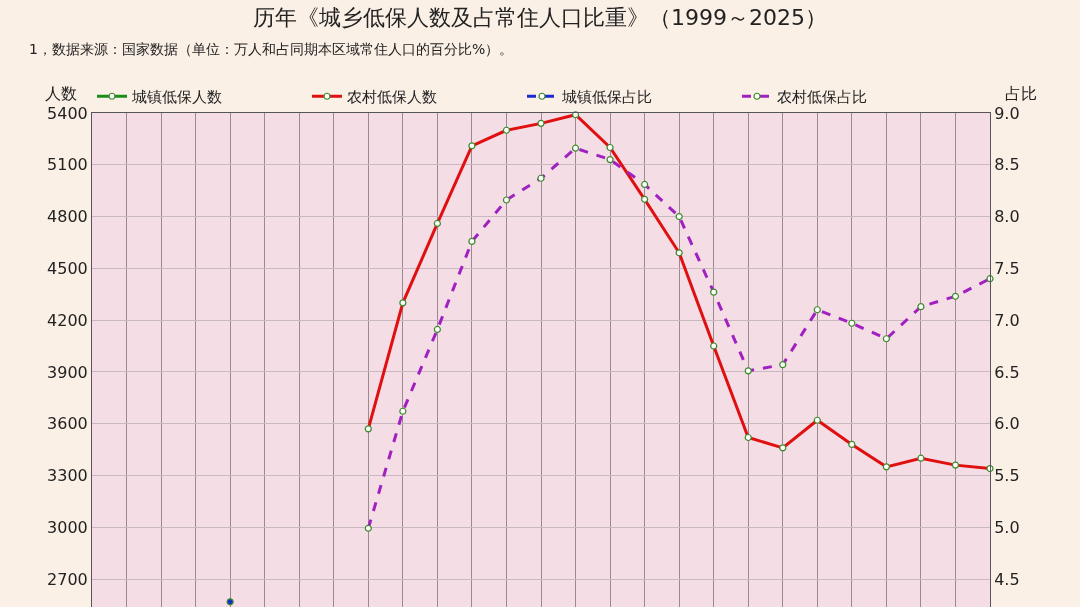 The height and width of the screenshot is (607, 1080). I want to click on legend-label: 农村低保人数, so click(392, 97).